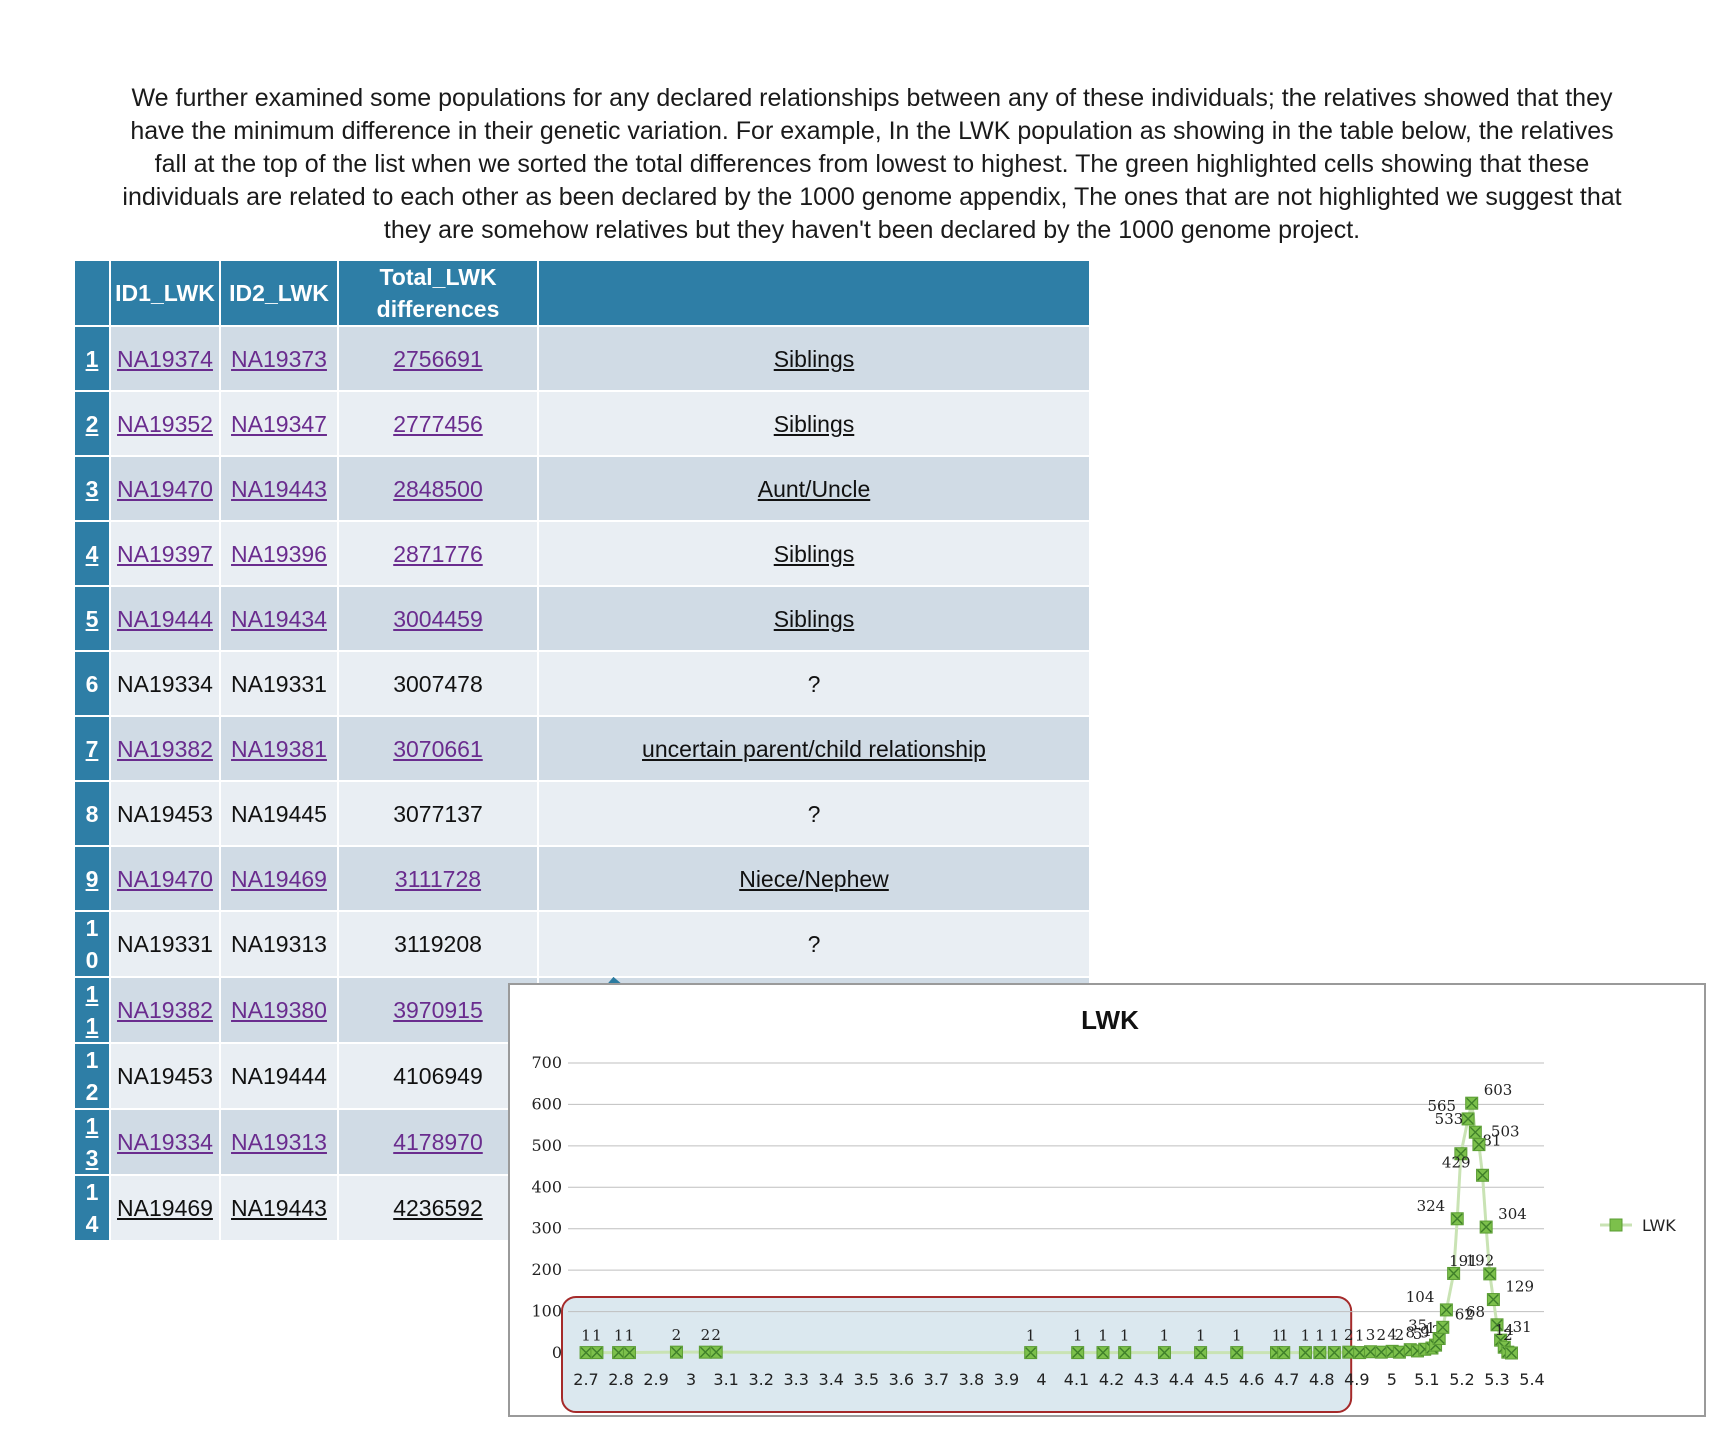  I want to click on total-cell-text: 2871776, so click(438, 553).